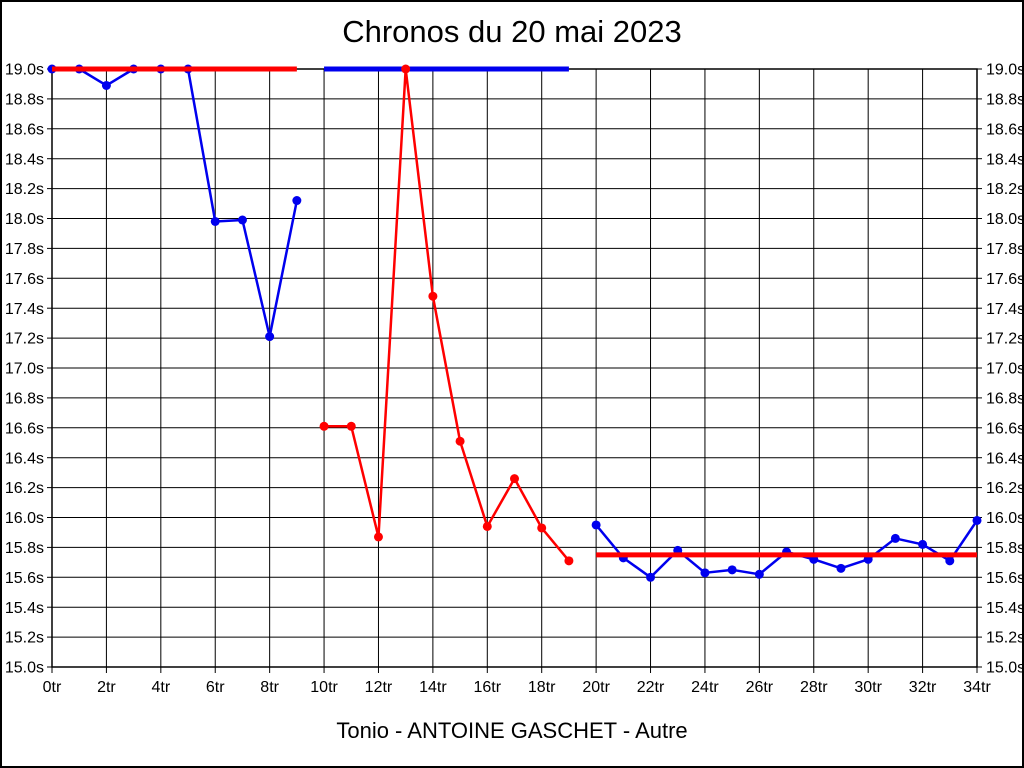 This screenshot has height=768, width=1024. Describe the element at coordinates (1005, 189) in the screenshot. I see `y-axis-label-right: 18.2s` at that location.